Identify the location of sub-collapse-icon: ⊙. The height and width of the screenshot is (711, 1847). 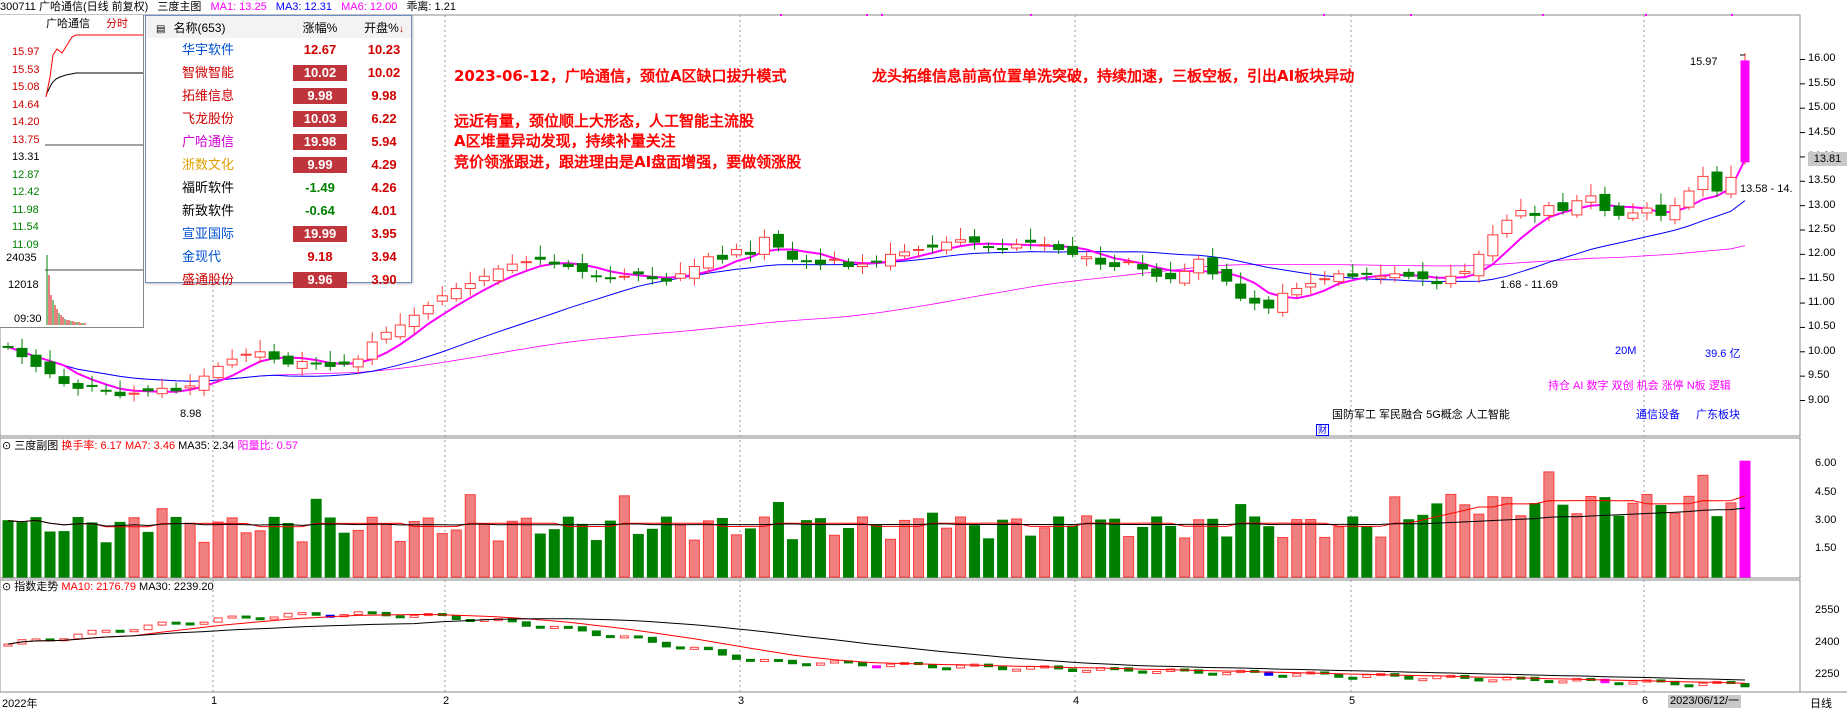
(7, 446).